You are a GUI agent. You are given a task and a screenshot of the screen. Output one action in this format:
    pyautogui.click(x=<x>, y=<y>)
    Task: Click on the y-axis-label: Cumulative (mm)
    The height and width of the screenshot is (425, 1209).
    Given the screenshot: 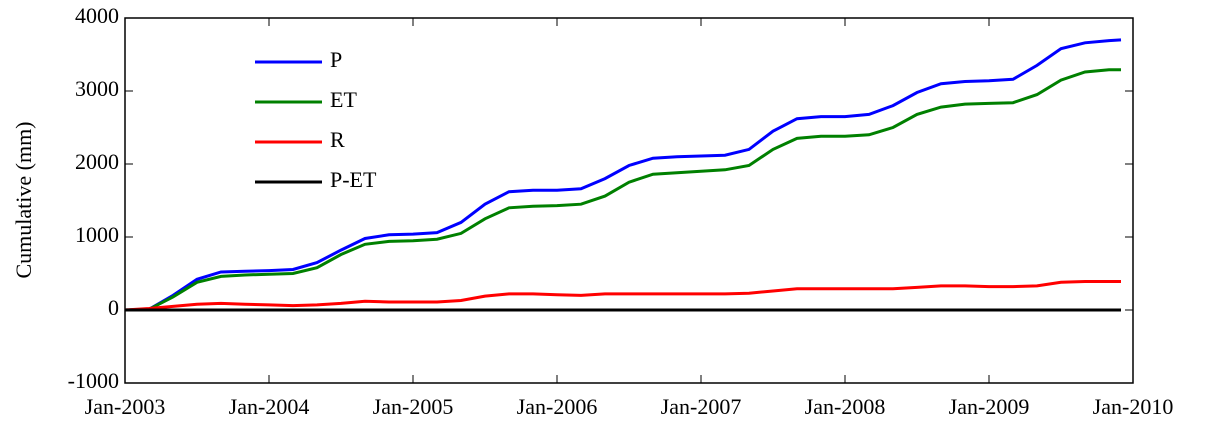 What is the action you would take?
    pyautogui.click(x=23, y=199)
    